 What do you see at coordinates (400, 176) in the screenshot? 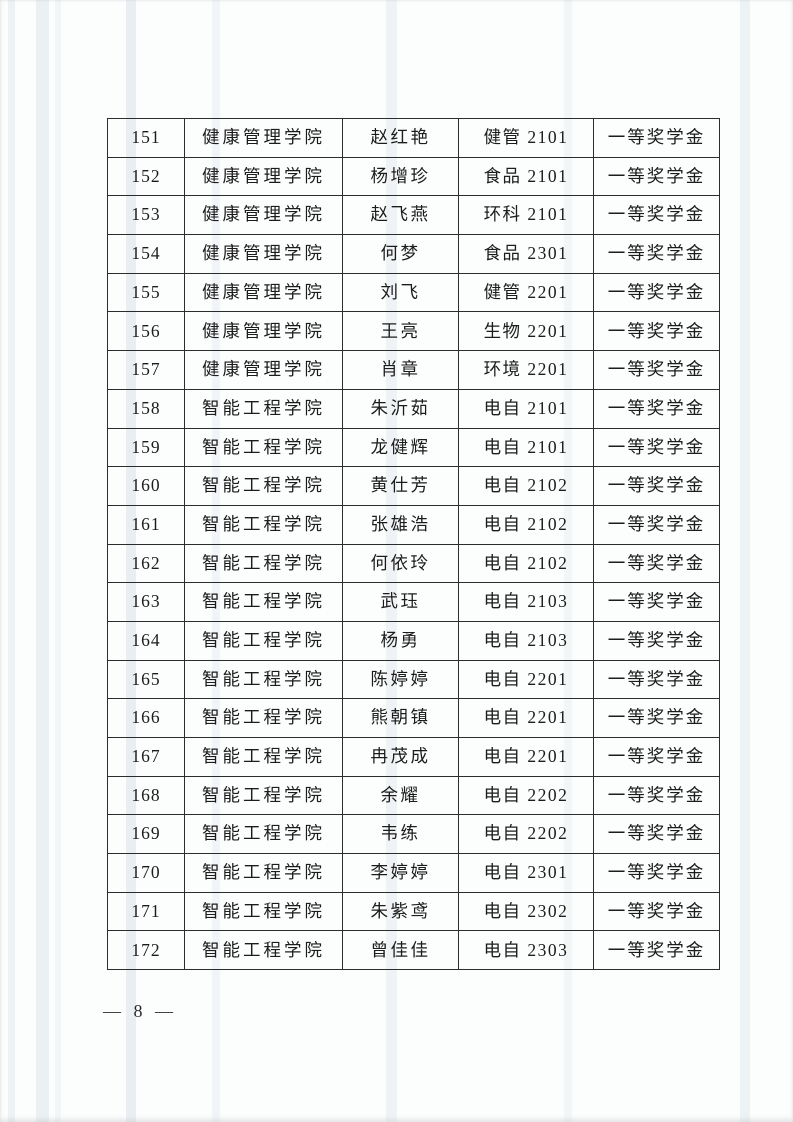
I see `cell-name: 杨增珍` at bounding box center [400, 176].